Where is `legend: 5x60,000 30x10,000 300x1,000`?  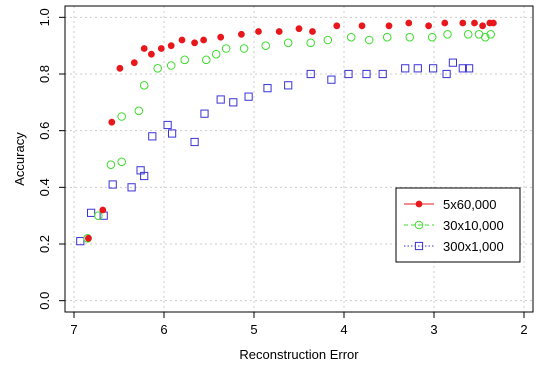 legend: 5x60,000 30x10,000 300x1,000 is located at coordinates (458, 225).